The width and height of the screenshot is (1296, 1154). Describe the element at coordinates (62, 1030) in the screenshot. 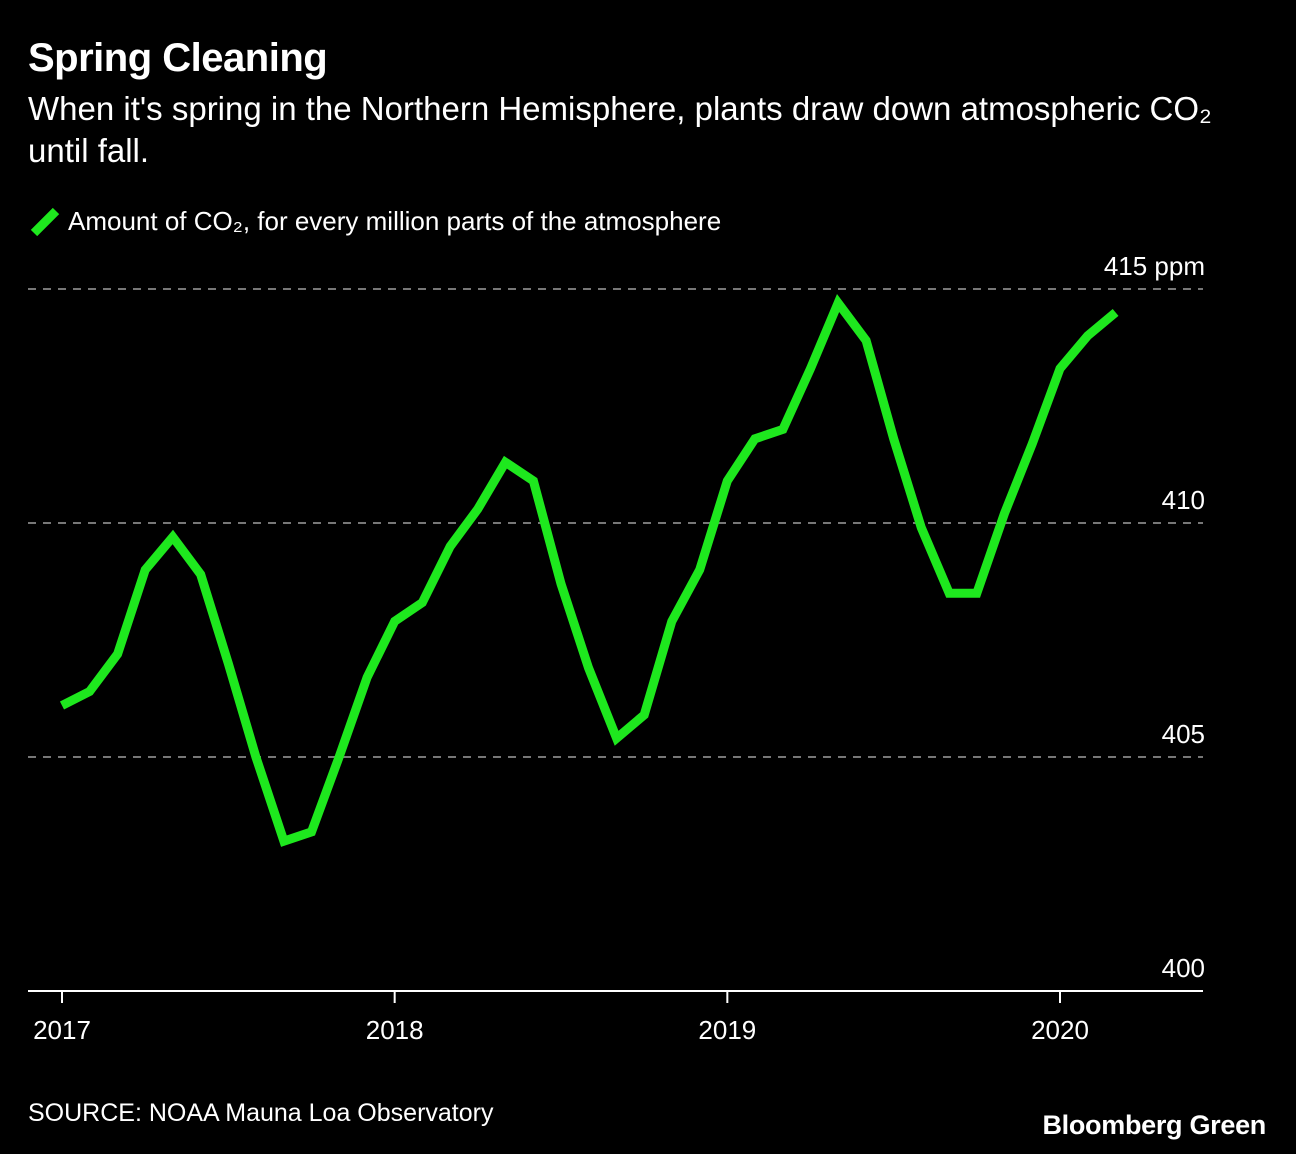

I see `x-tick-label-2017: 2017` at that location.